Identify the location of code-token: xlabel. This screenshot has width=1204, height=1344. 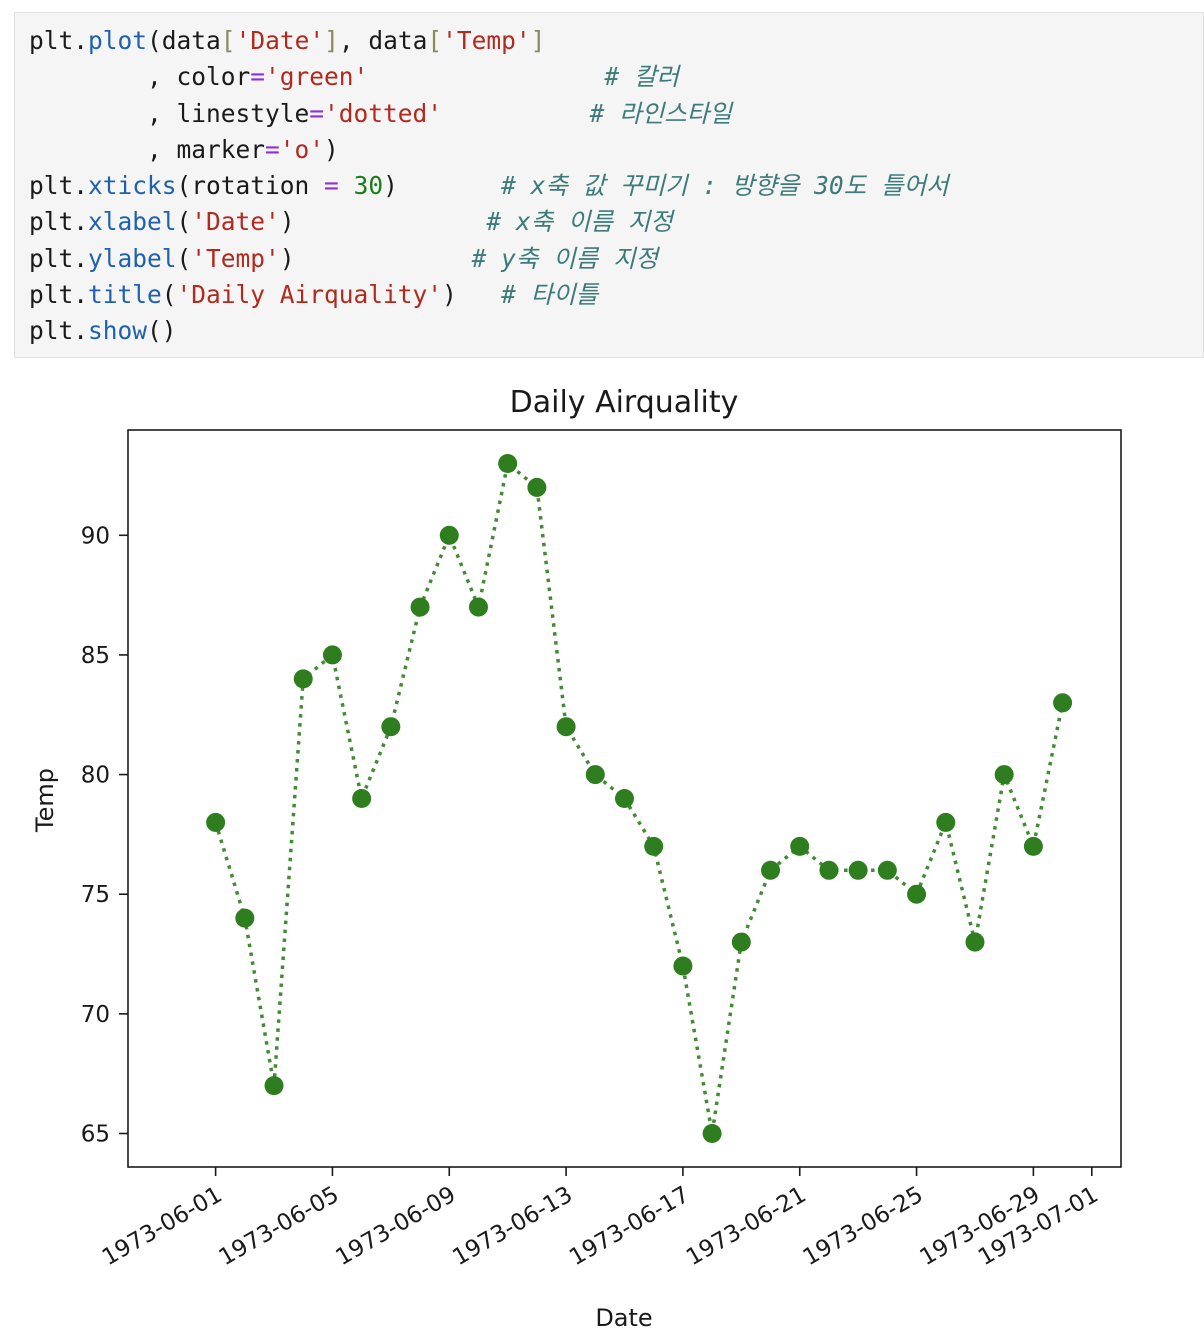
(132, 222).